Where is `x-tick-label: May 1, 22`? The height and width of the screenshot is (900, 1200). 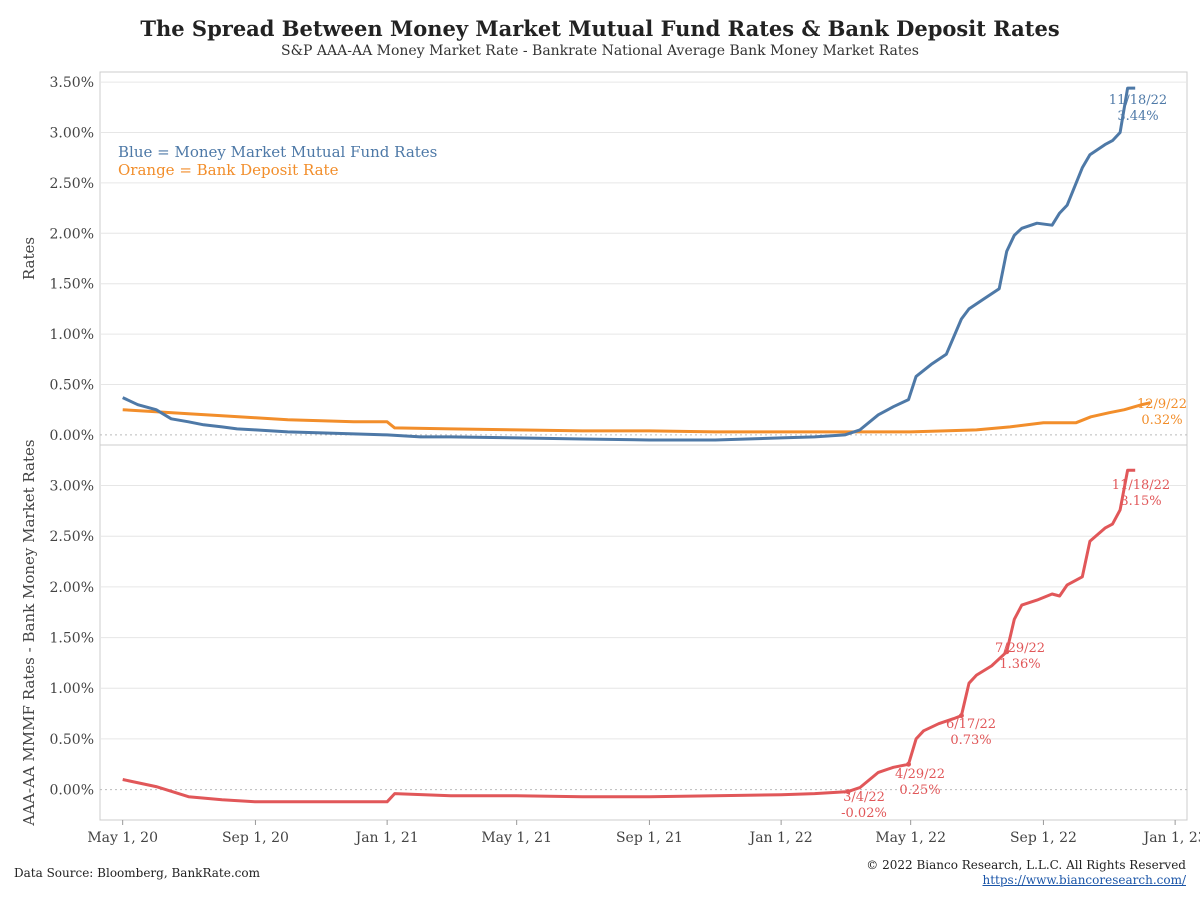 x-tick-label: May 1, 22 is located at coordinates (910, 838).